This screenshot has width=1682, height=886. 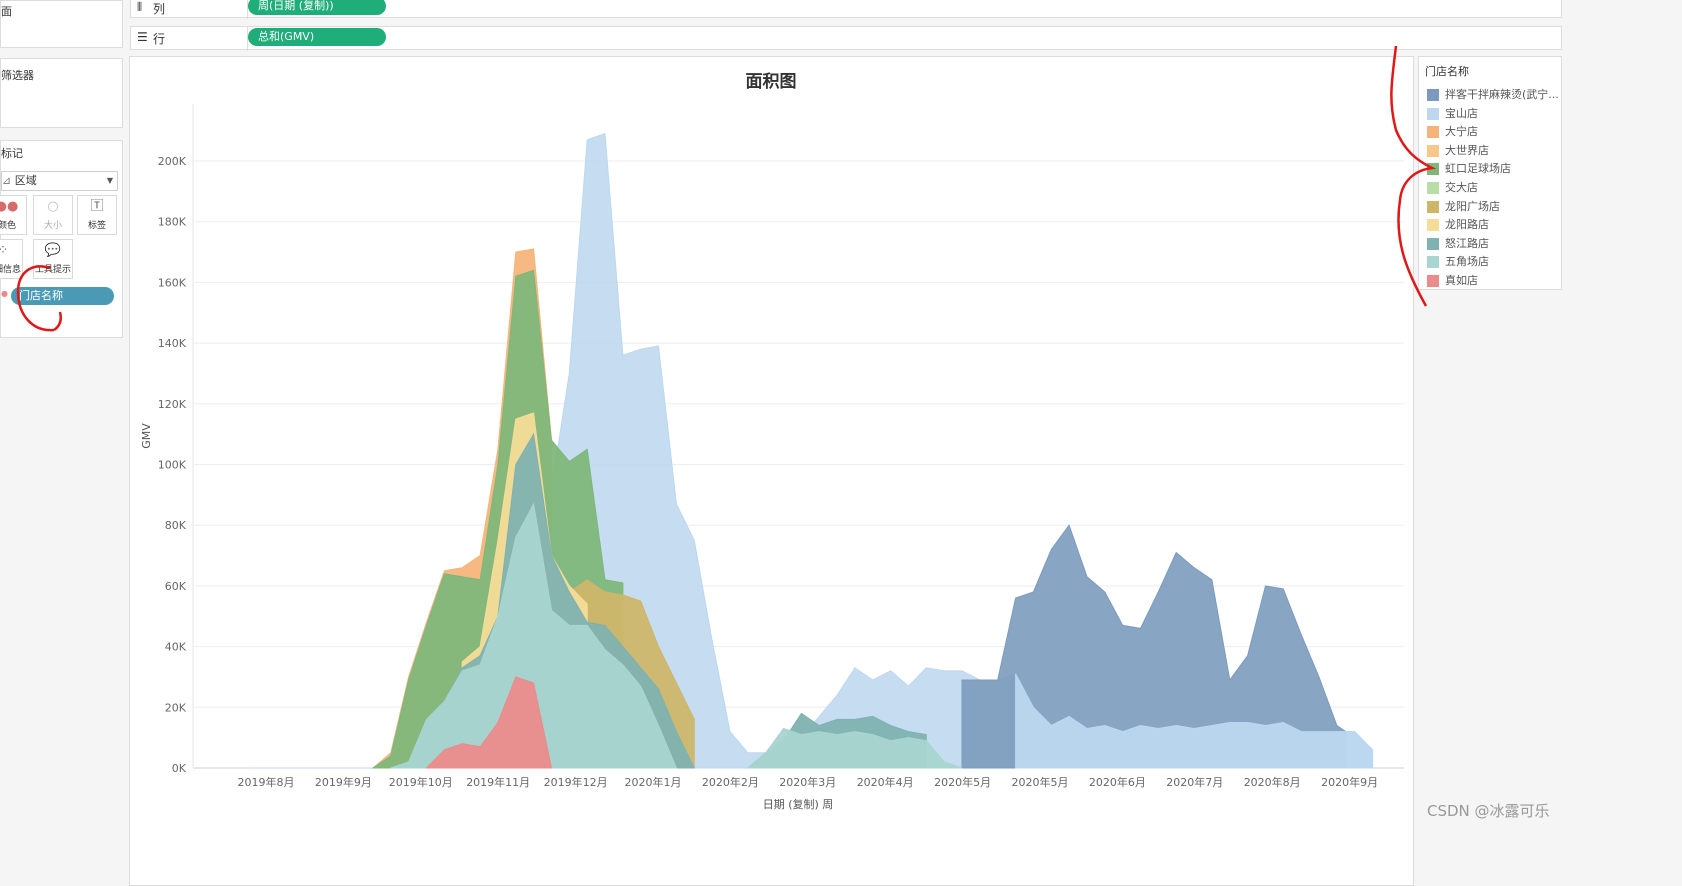 I want to click on label-icon: 🅃, so click(x=97, y=206).